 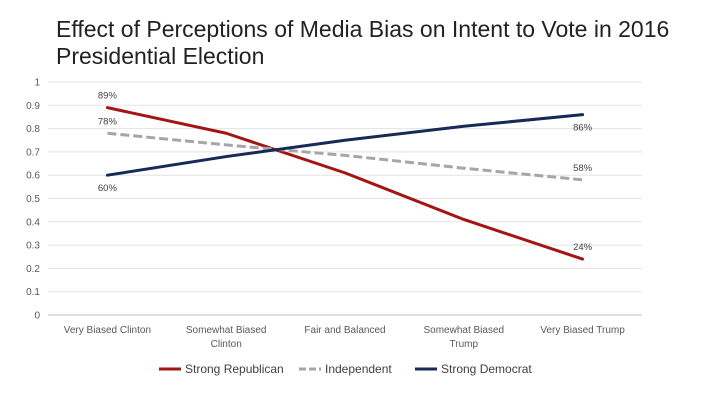 What do you see at coordinates (582, 330) in the screenshot?
I see `x-tick-label: Very Biased Trump` at bounding box center [582, 330].